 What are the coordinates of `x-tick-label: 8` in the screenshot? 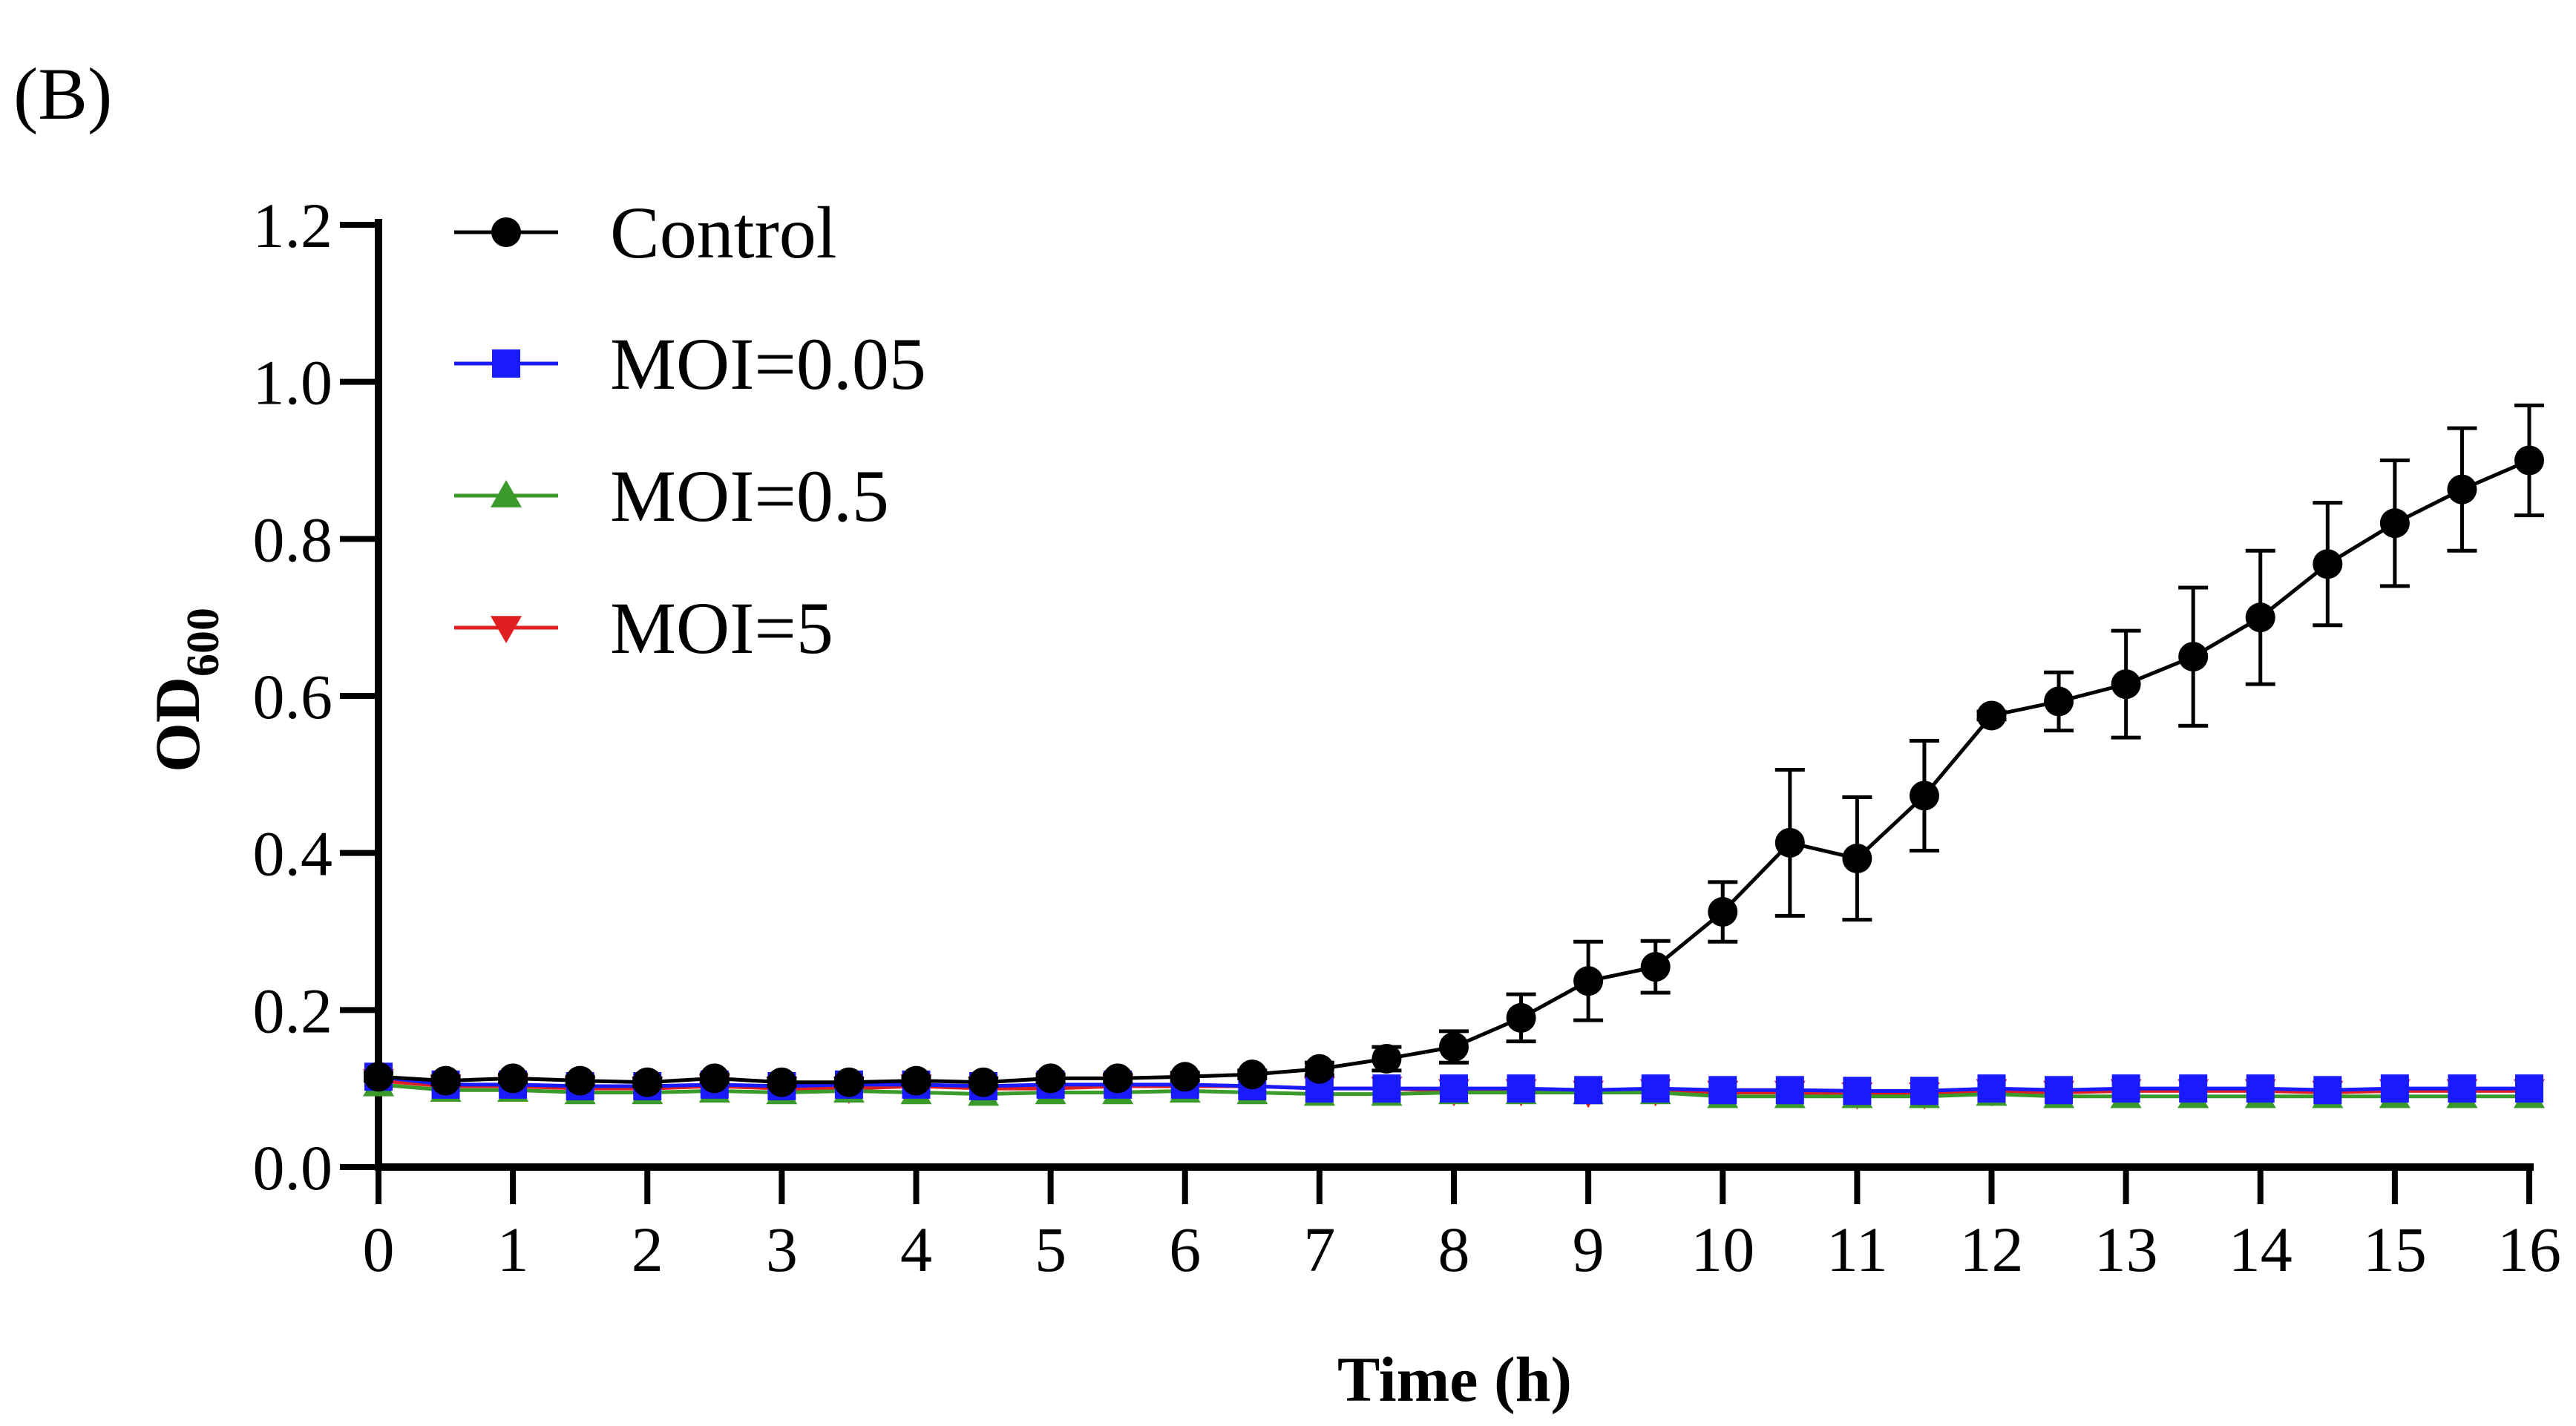 It's located at (1454, 1249).